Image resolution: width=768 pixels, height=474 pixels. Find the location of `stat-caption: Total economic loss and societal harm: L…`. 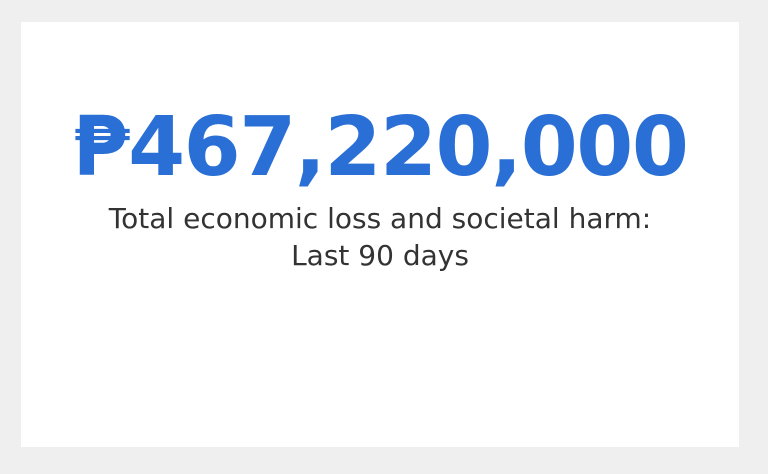

stat-caption: Total economic loss and societal harm: L… is located at coordinates (380, 237).